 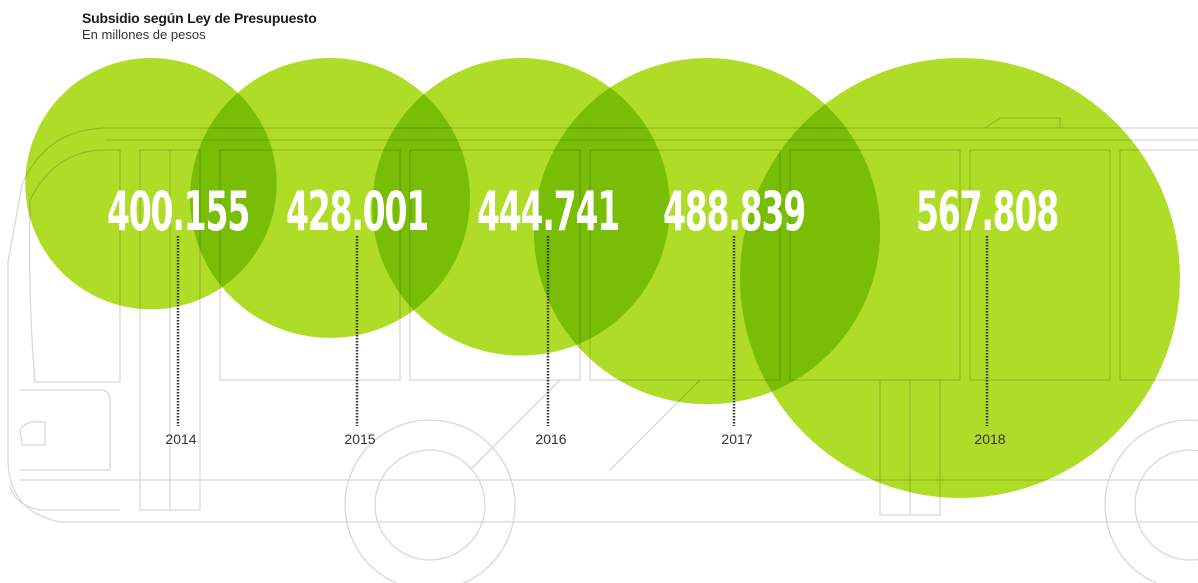 What do you see at coordinates (550, 439) in the screenshot?
I see `year-label-2016: 2016` at bounding box center [550, 439].